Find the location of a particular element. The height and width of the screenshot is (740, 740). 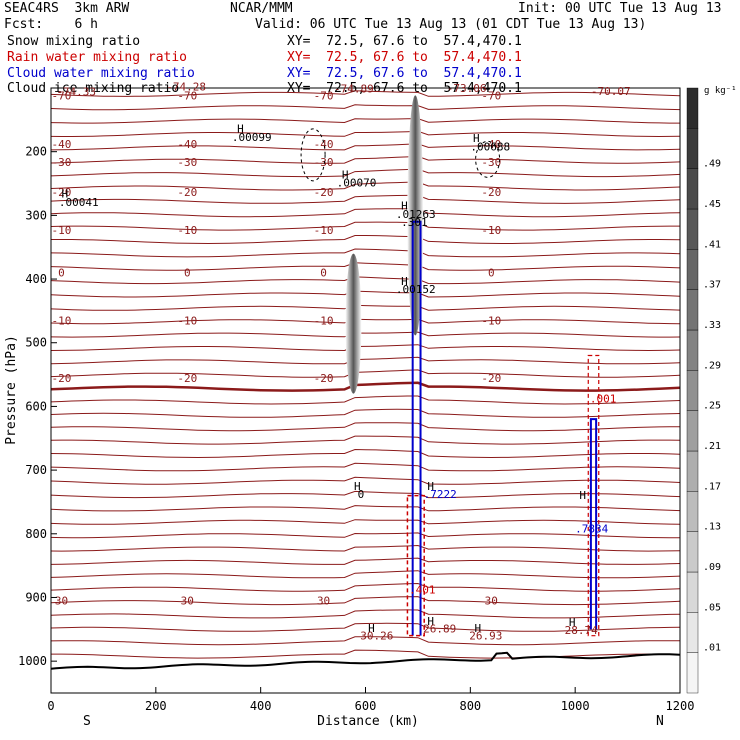

x-axis-label: Distance (km) is located at coordinates (368, 721).